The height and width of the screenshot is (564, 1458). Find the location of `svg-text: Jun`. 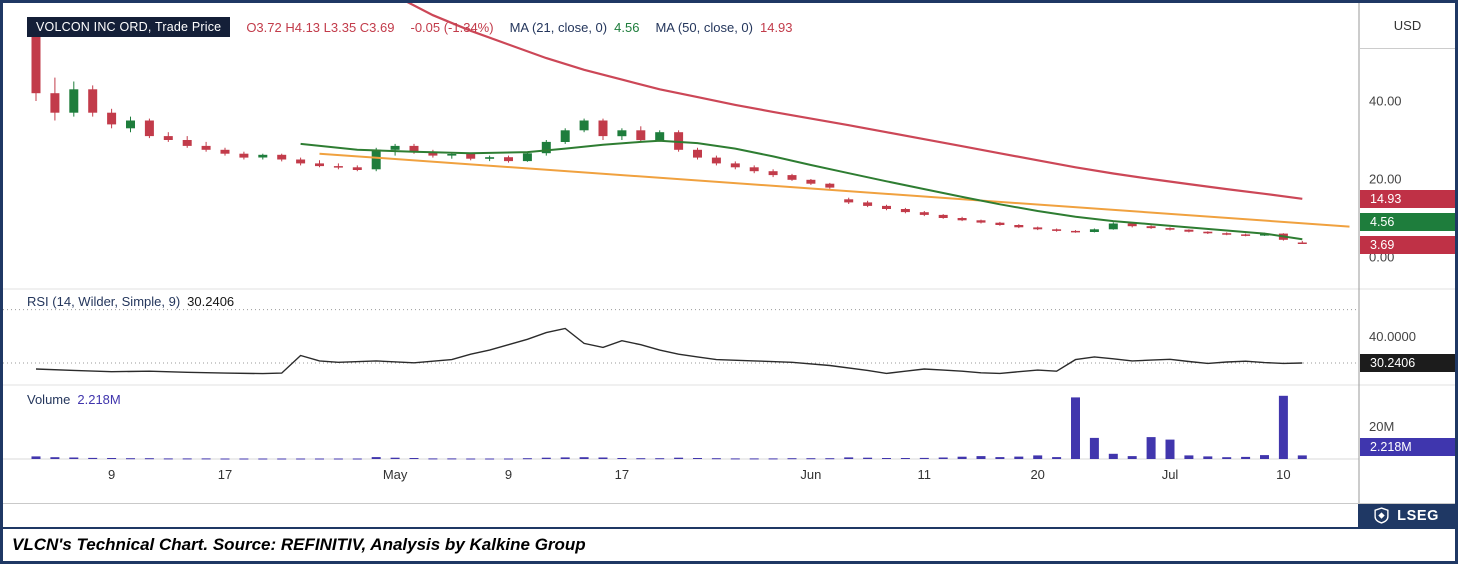

svg-text: Jun is located at coordinates (810, 474).